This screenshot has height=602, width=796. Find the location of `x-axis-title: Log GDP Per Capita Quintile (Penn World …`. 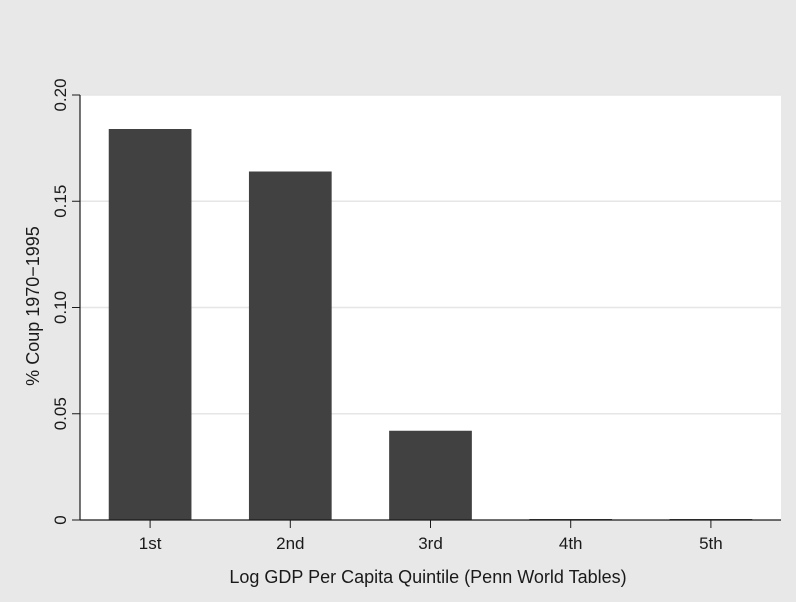

x-axis-title: Log GDP Per Capita Quintile (Penn World … is located at coordinates (427, 577).